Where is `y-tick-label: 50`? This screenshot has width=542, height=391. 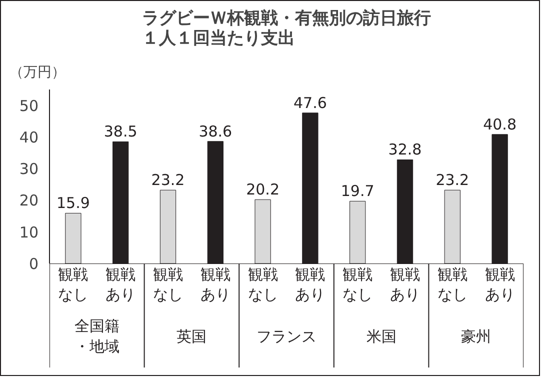 y-tick-label: 50 is located at coordinates (29, 105).